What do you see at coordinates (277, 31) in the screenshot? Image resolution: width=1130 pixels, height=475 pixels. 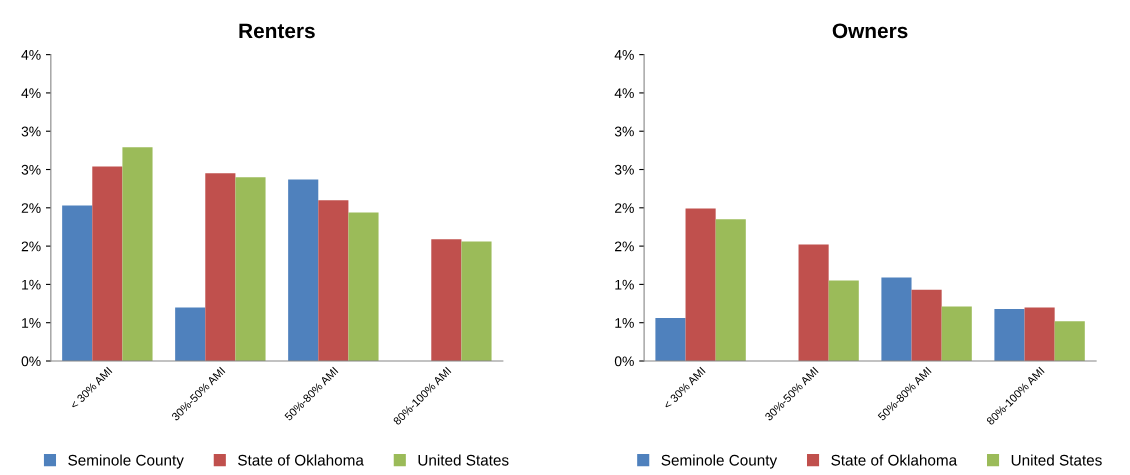 I see `chart-title: Renters` at bounding box center [277, 31].